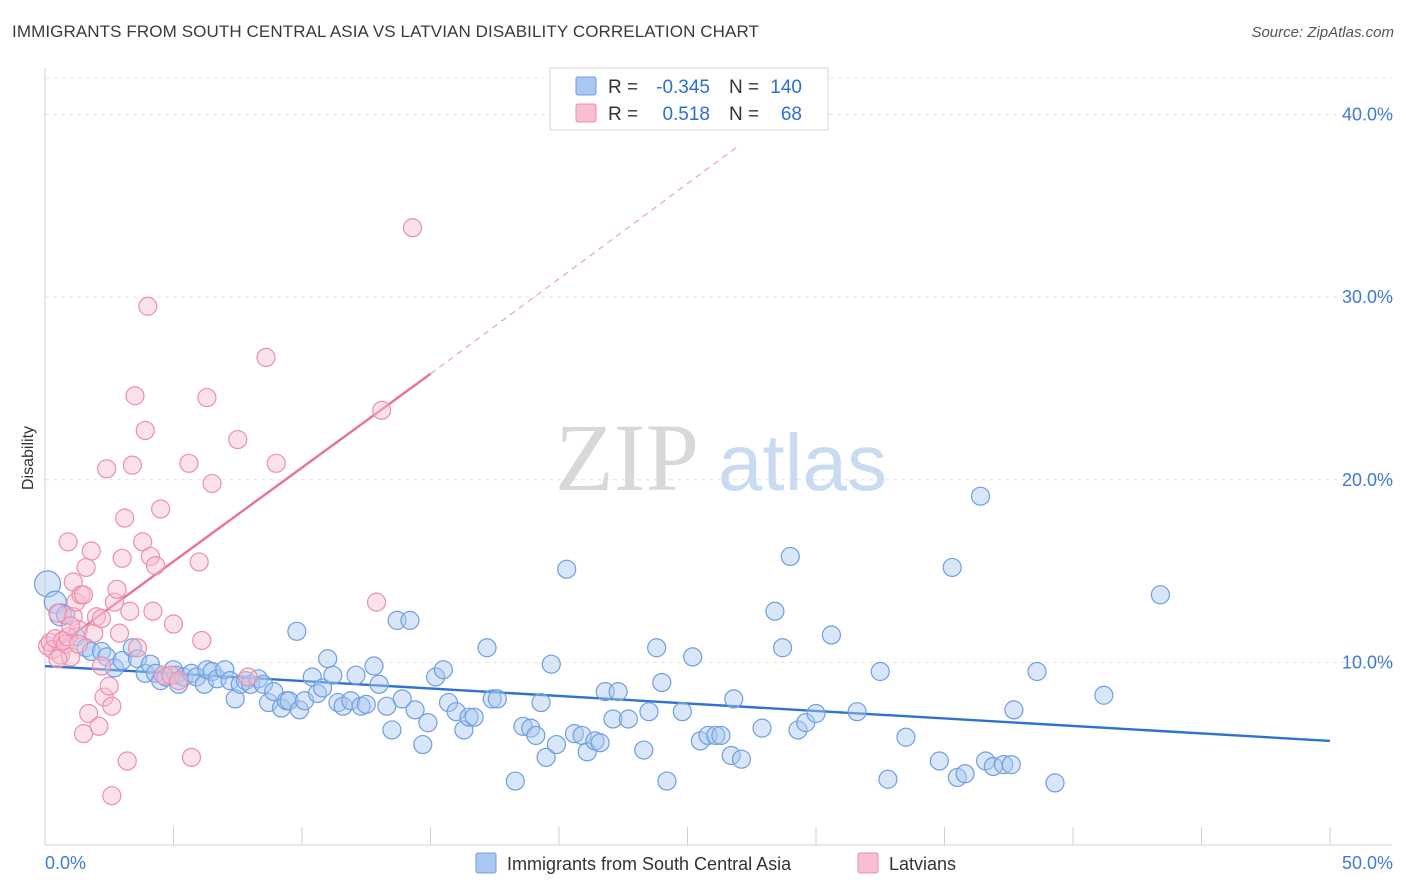 The image size is (1406, 892). I want to click on legend-n-label-1: N =, so click(744, 87).